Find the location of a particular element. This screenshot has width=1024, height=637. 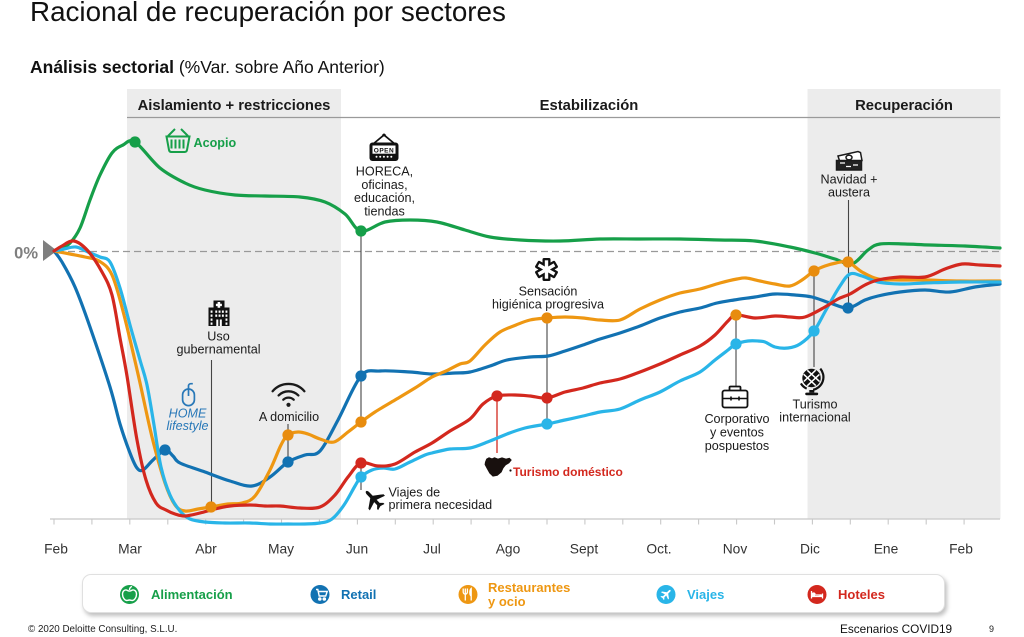

svg-text: A domicilio is located at coordinates (289, 417).